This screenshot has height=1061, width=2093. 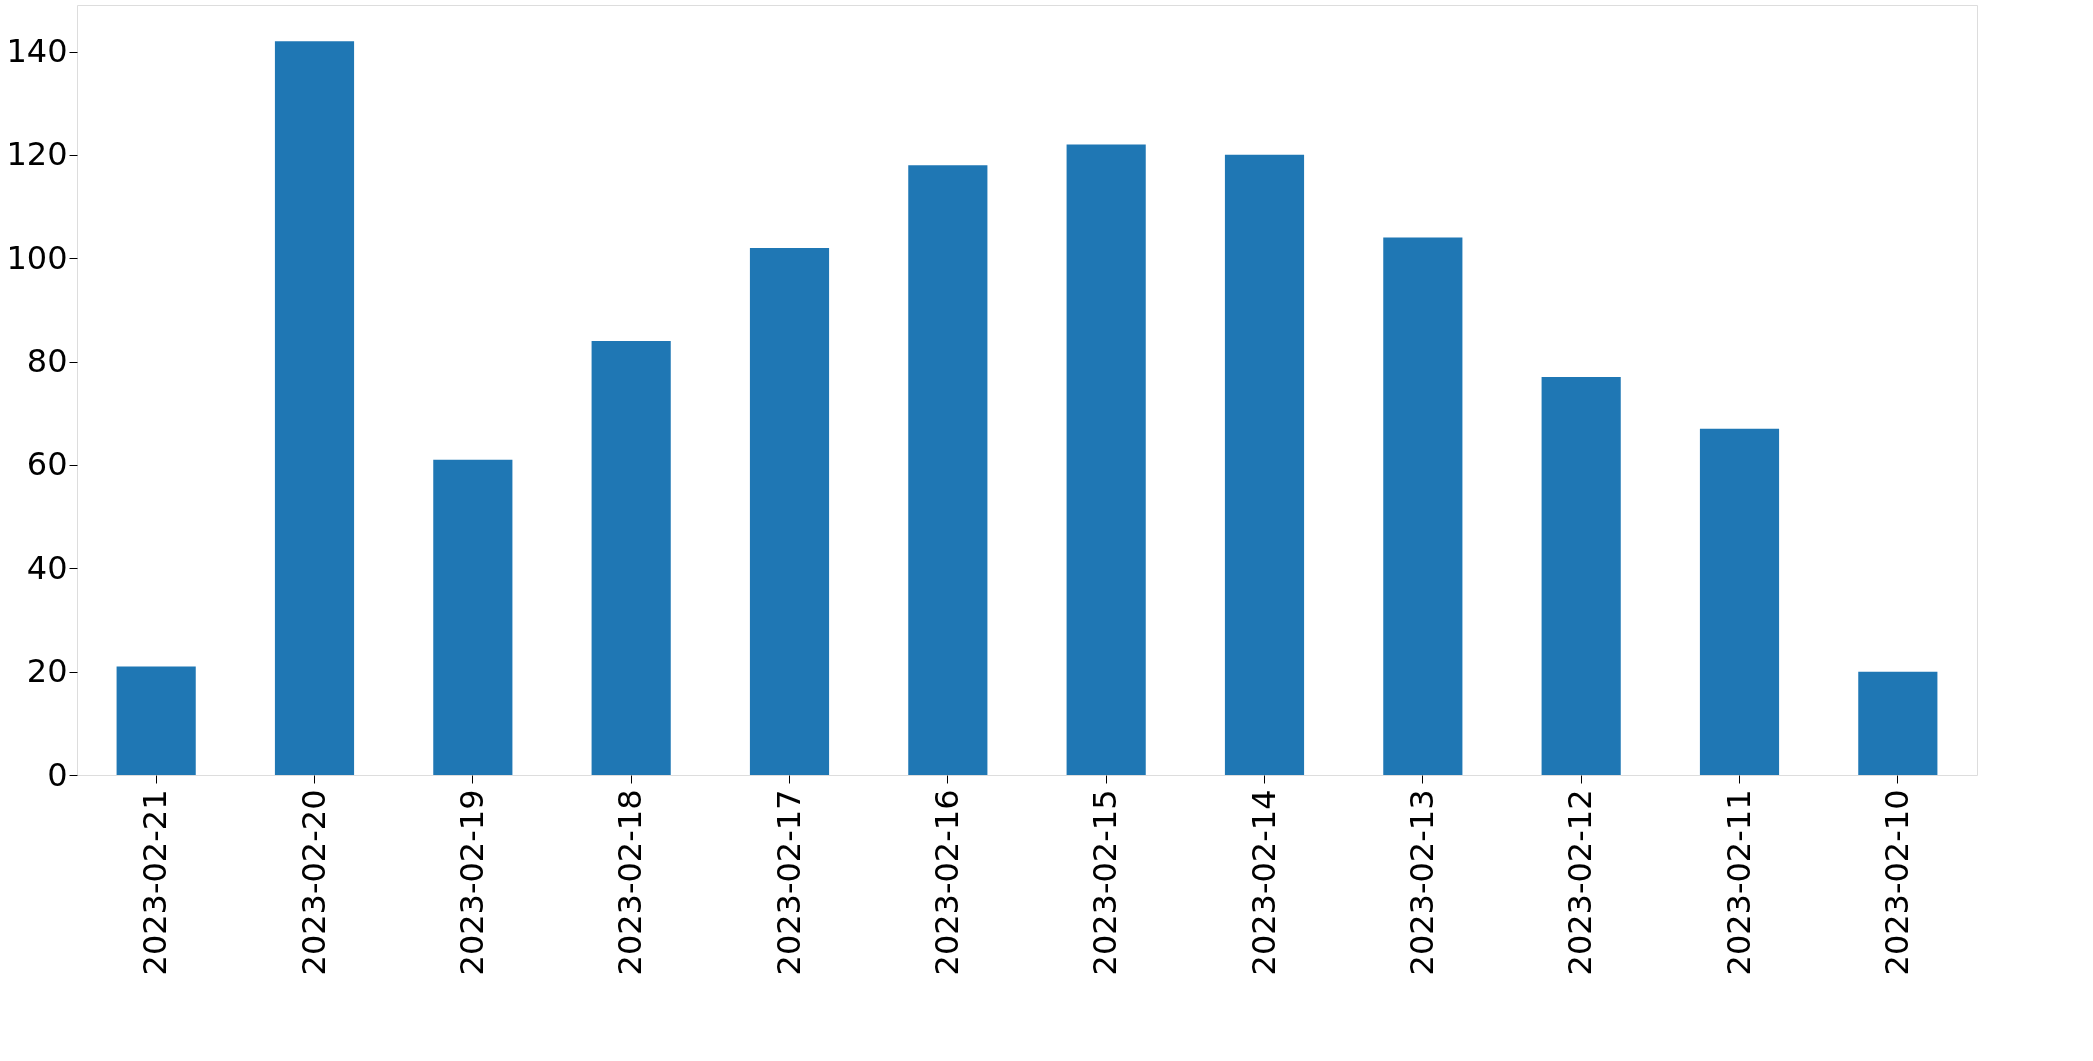 What do you see at coordinates (47, 671) in the screenshot?
I see `y-tick-label: 20` at bounding box center [47, 671].